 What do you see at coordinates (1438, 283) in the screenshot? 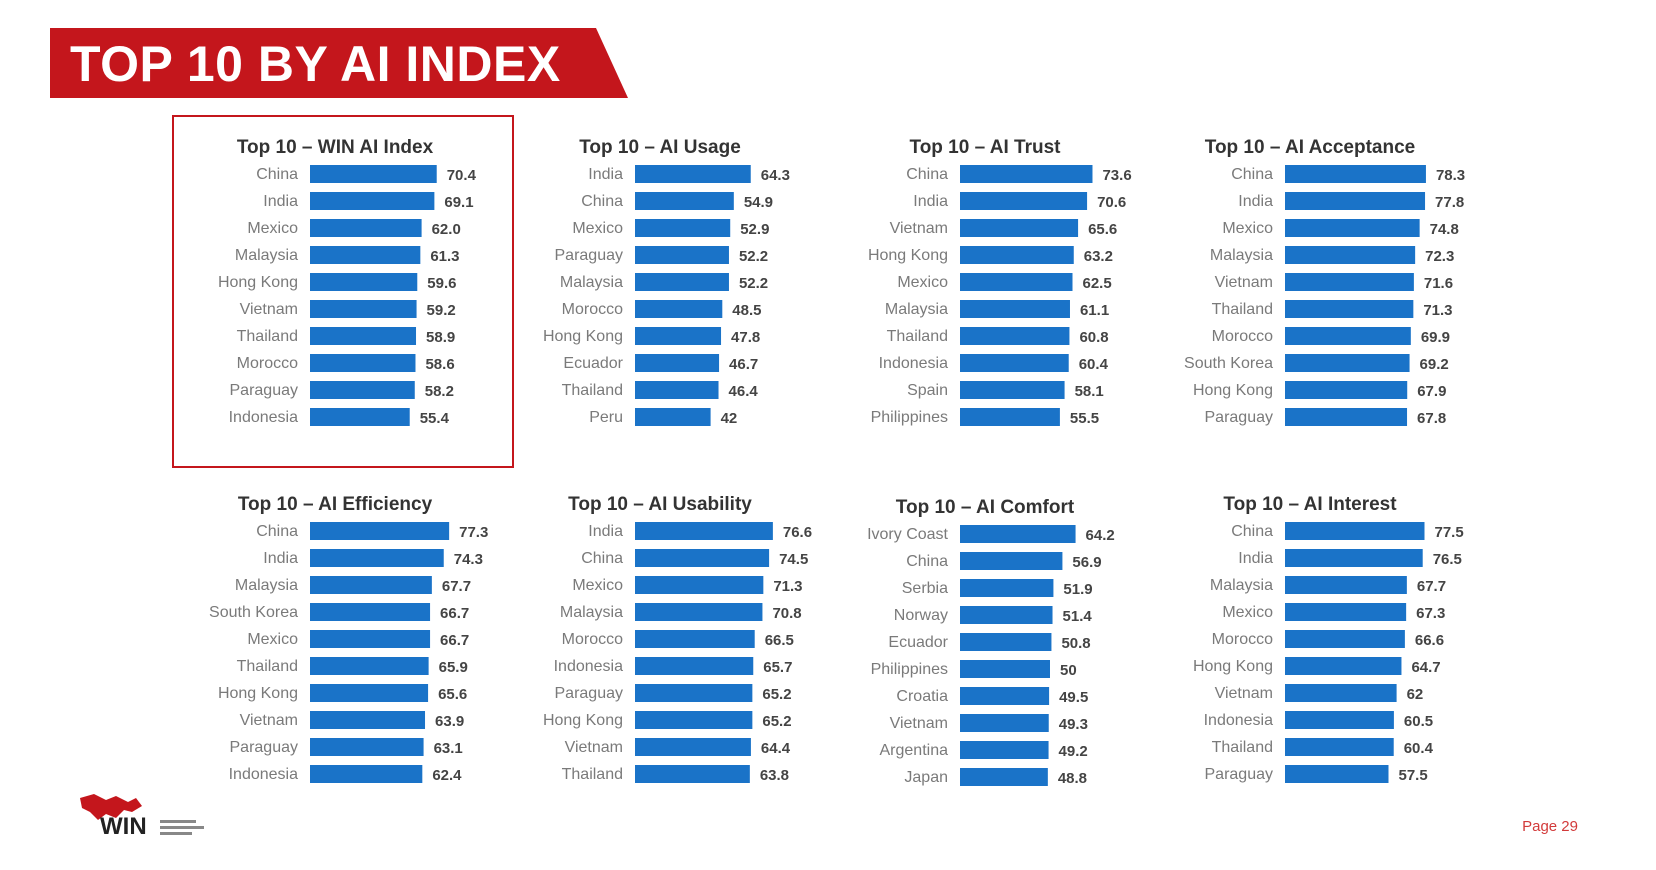
I see `value-label: 71.6` at bounding box center [1438, 283].